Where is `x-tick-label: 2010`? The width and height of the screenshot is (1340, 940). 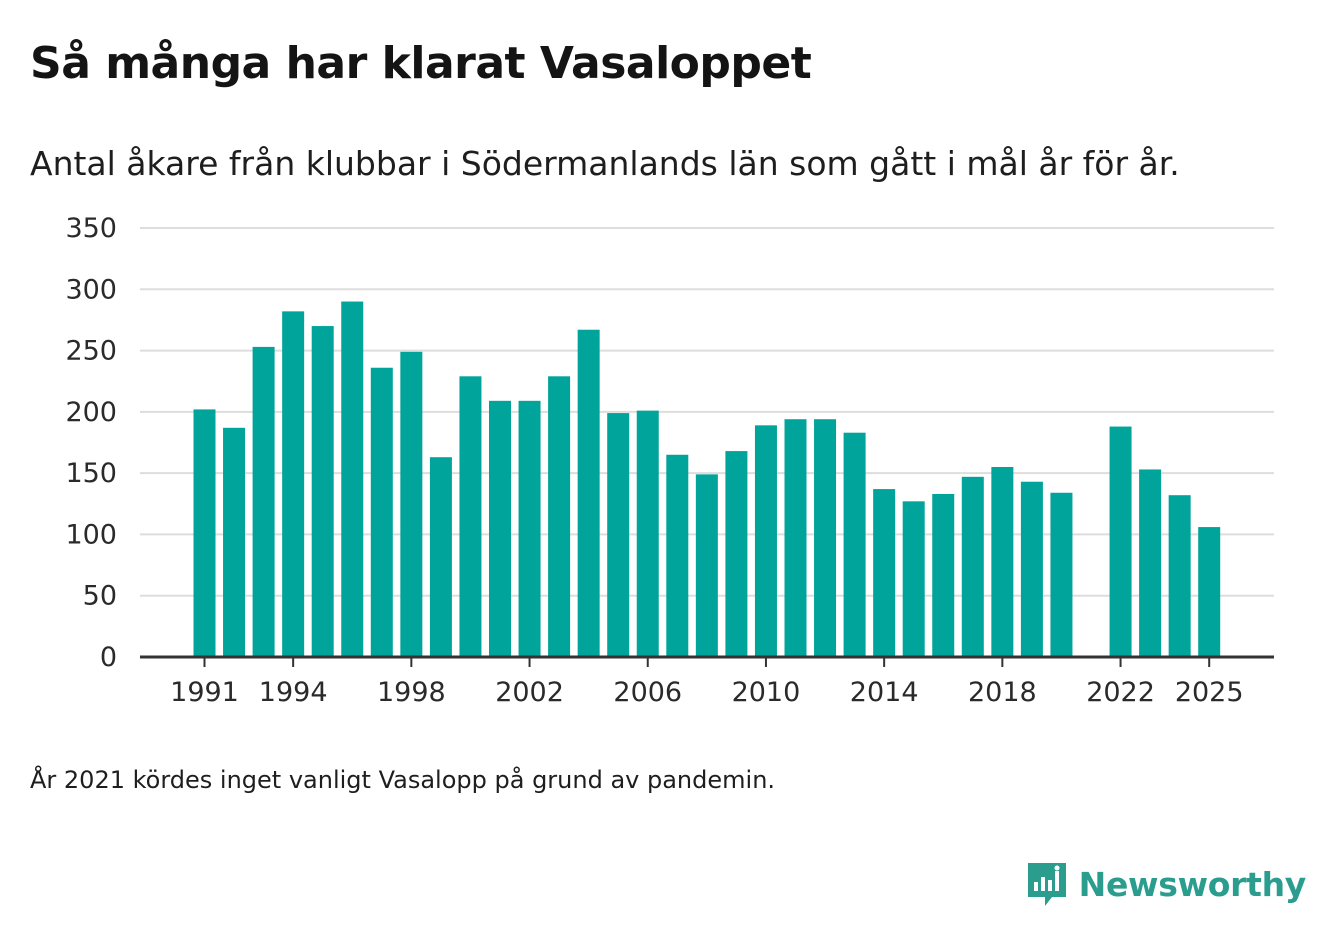
x-tick-label: 2010 is located at coordinates (766, 692).